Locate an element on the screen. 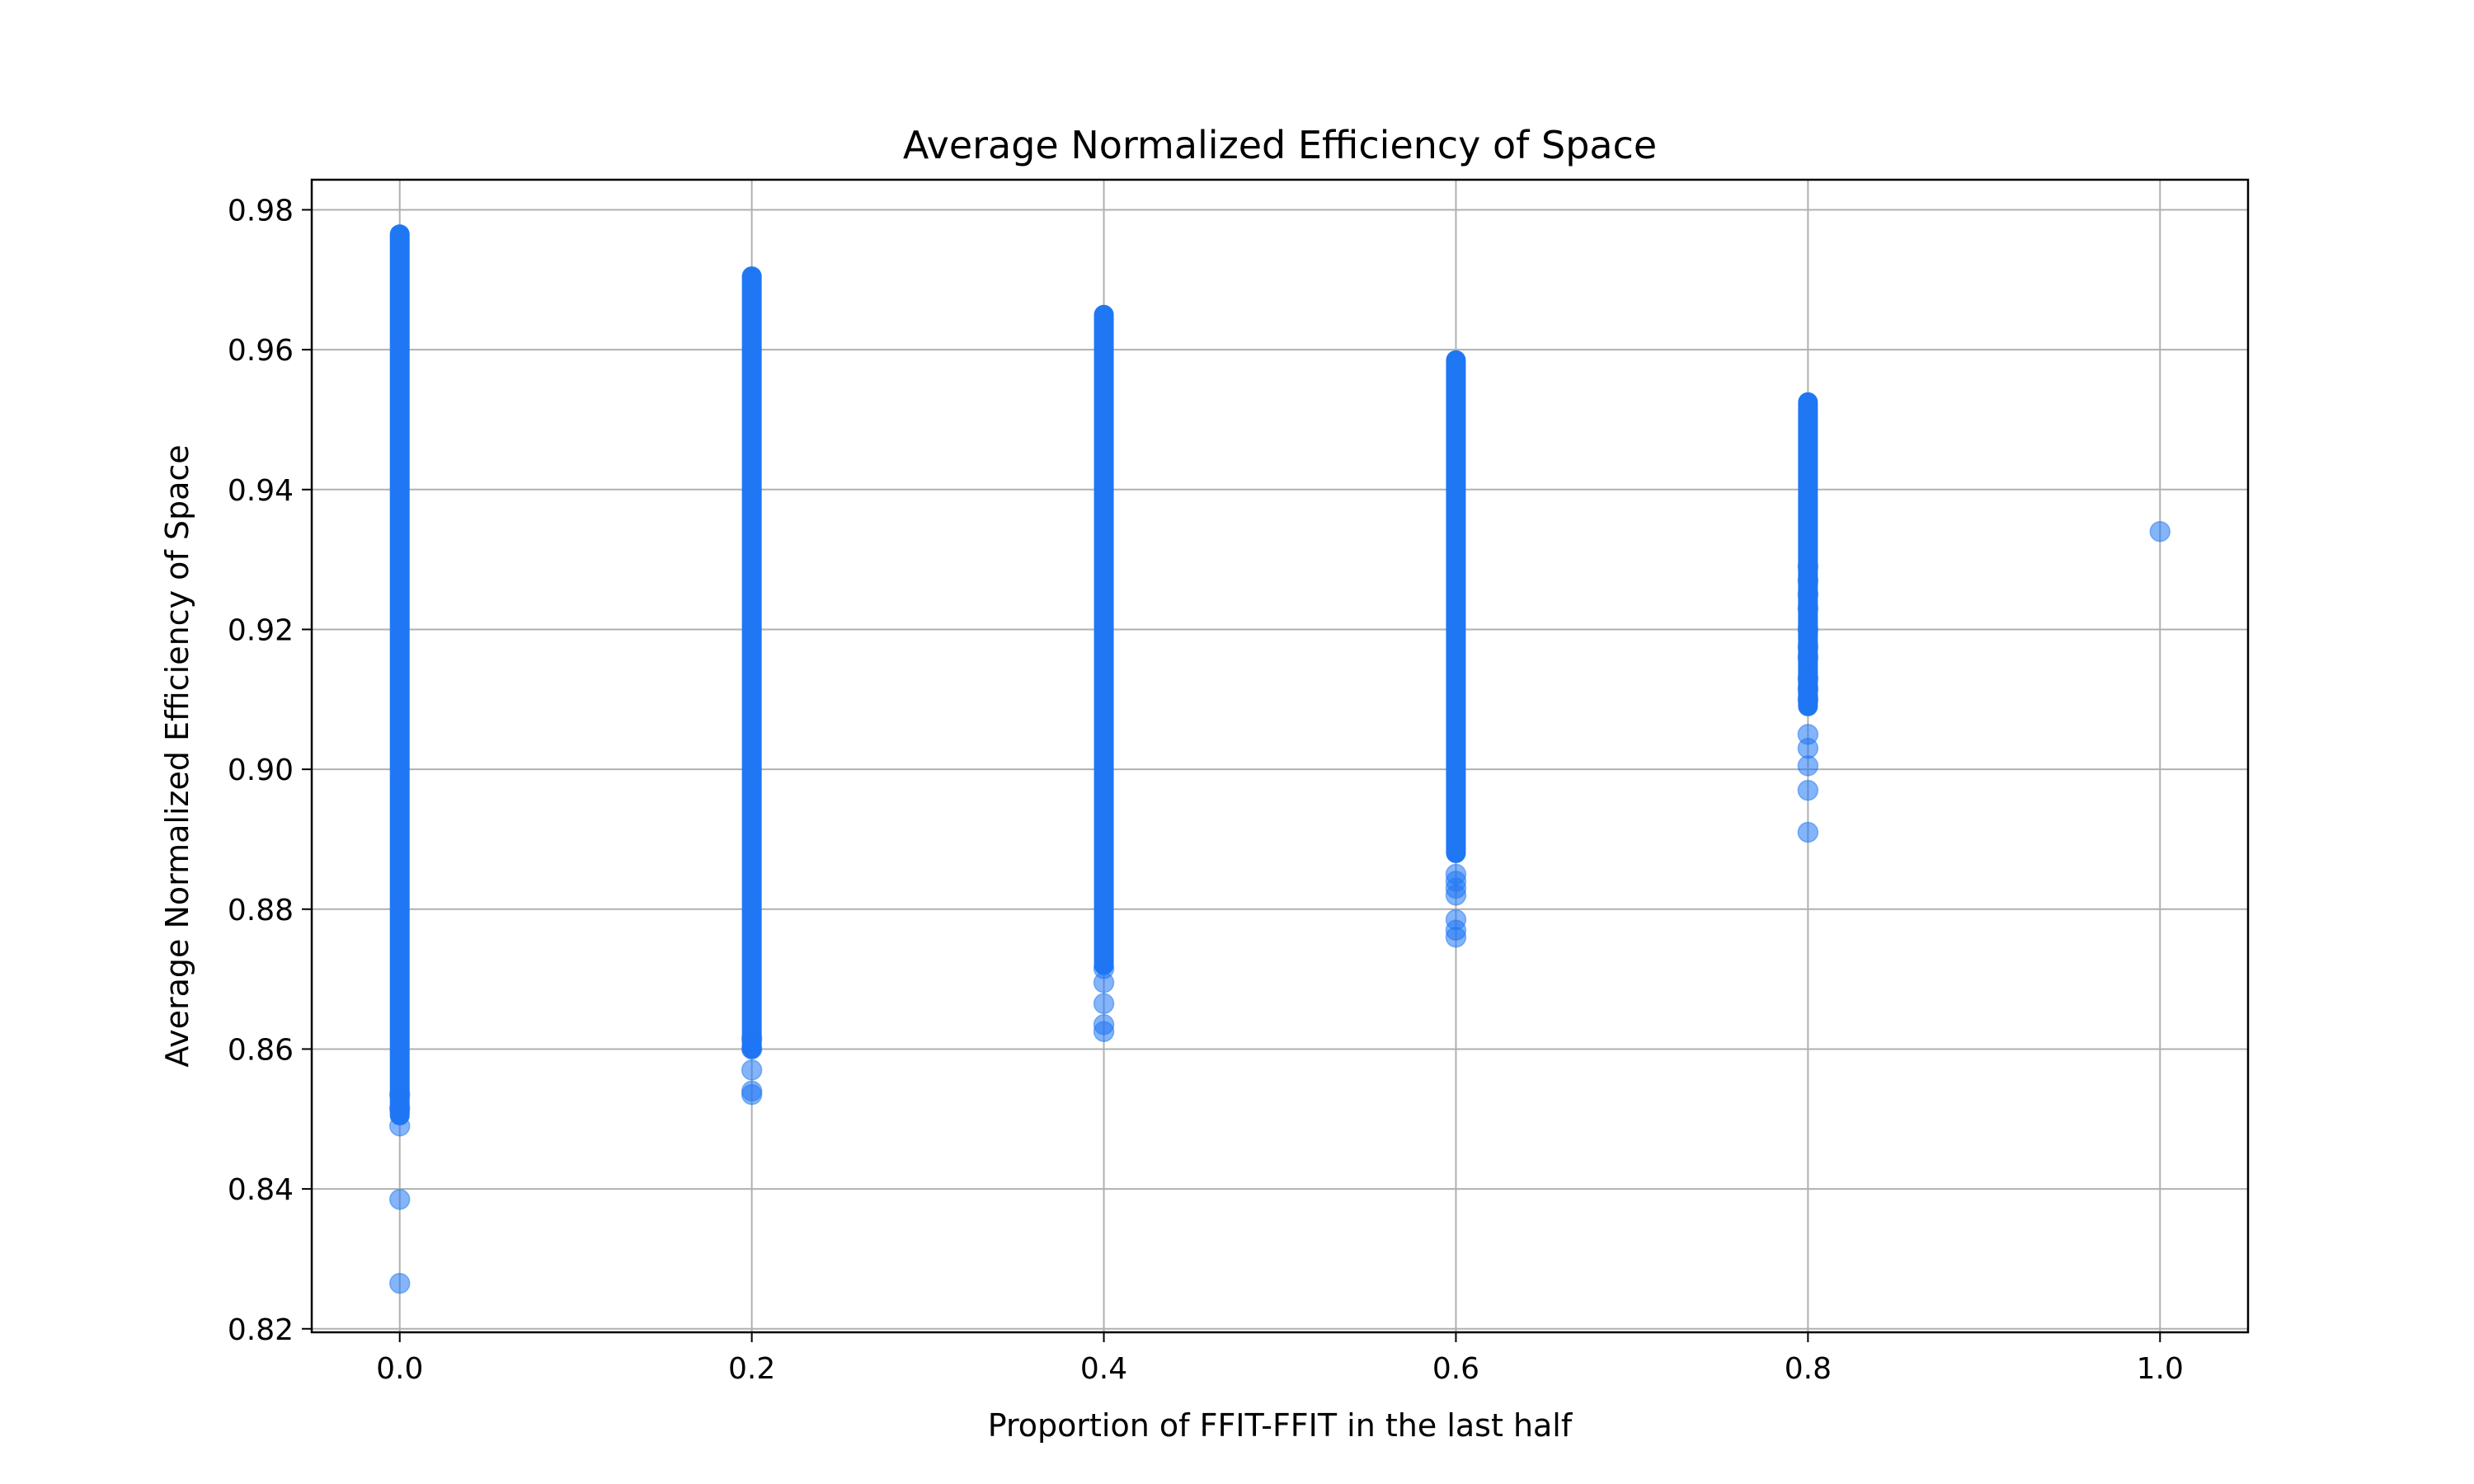 This screenshot has width=2474, height=1484. y-tick-label: 0.86 is located at coordinates (261, 1050).